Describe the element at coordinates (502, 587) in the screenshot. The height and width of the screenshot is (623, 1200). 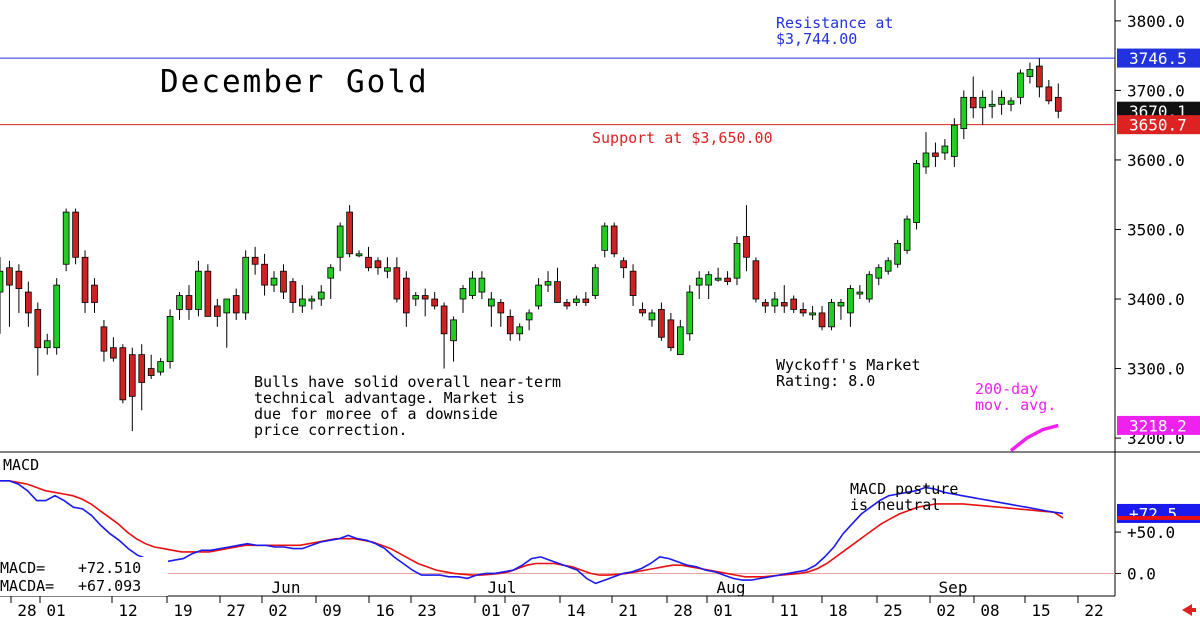
I see `month-label: Jul` at that location.